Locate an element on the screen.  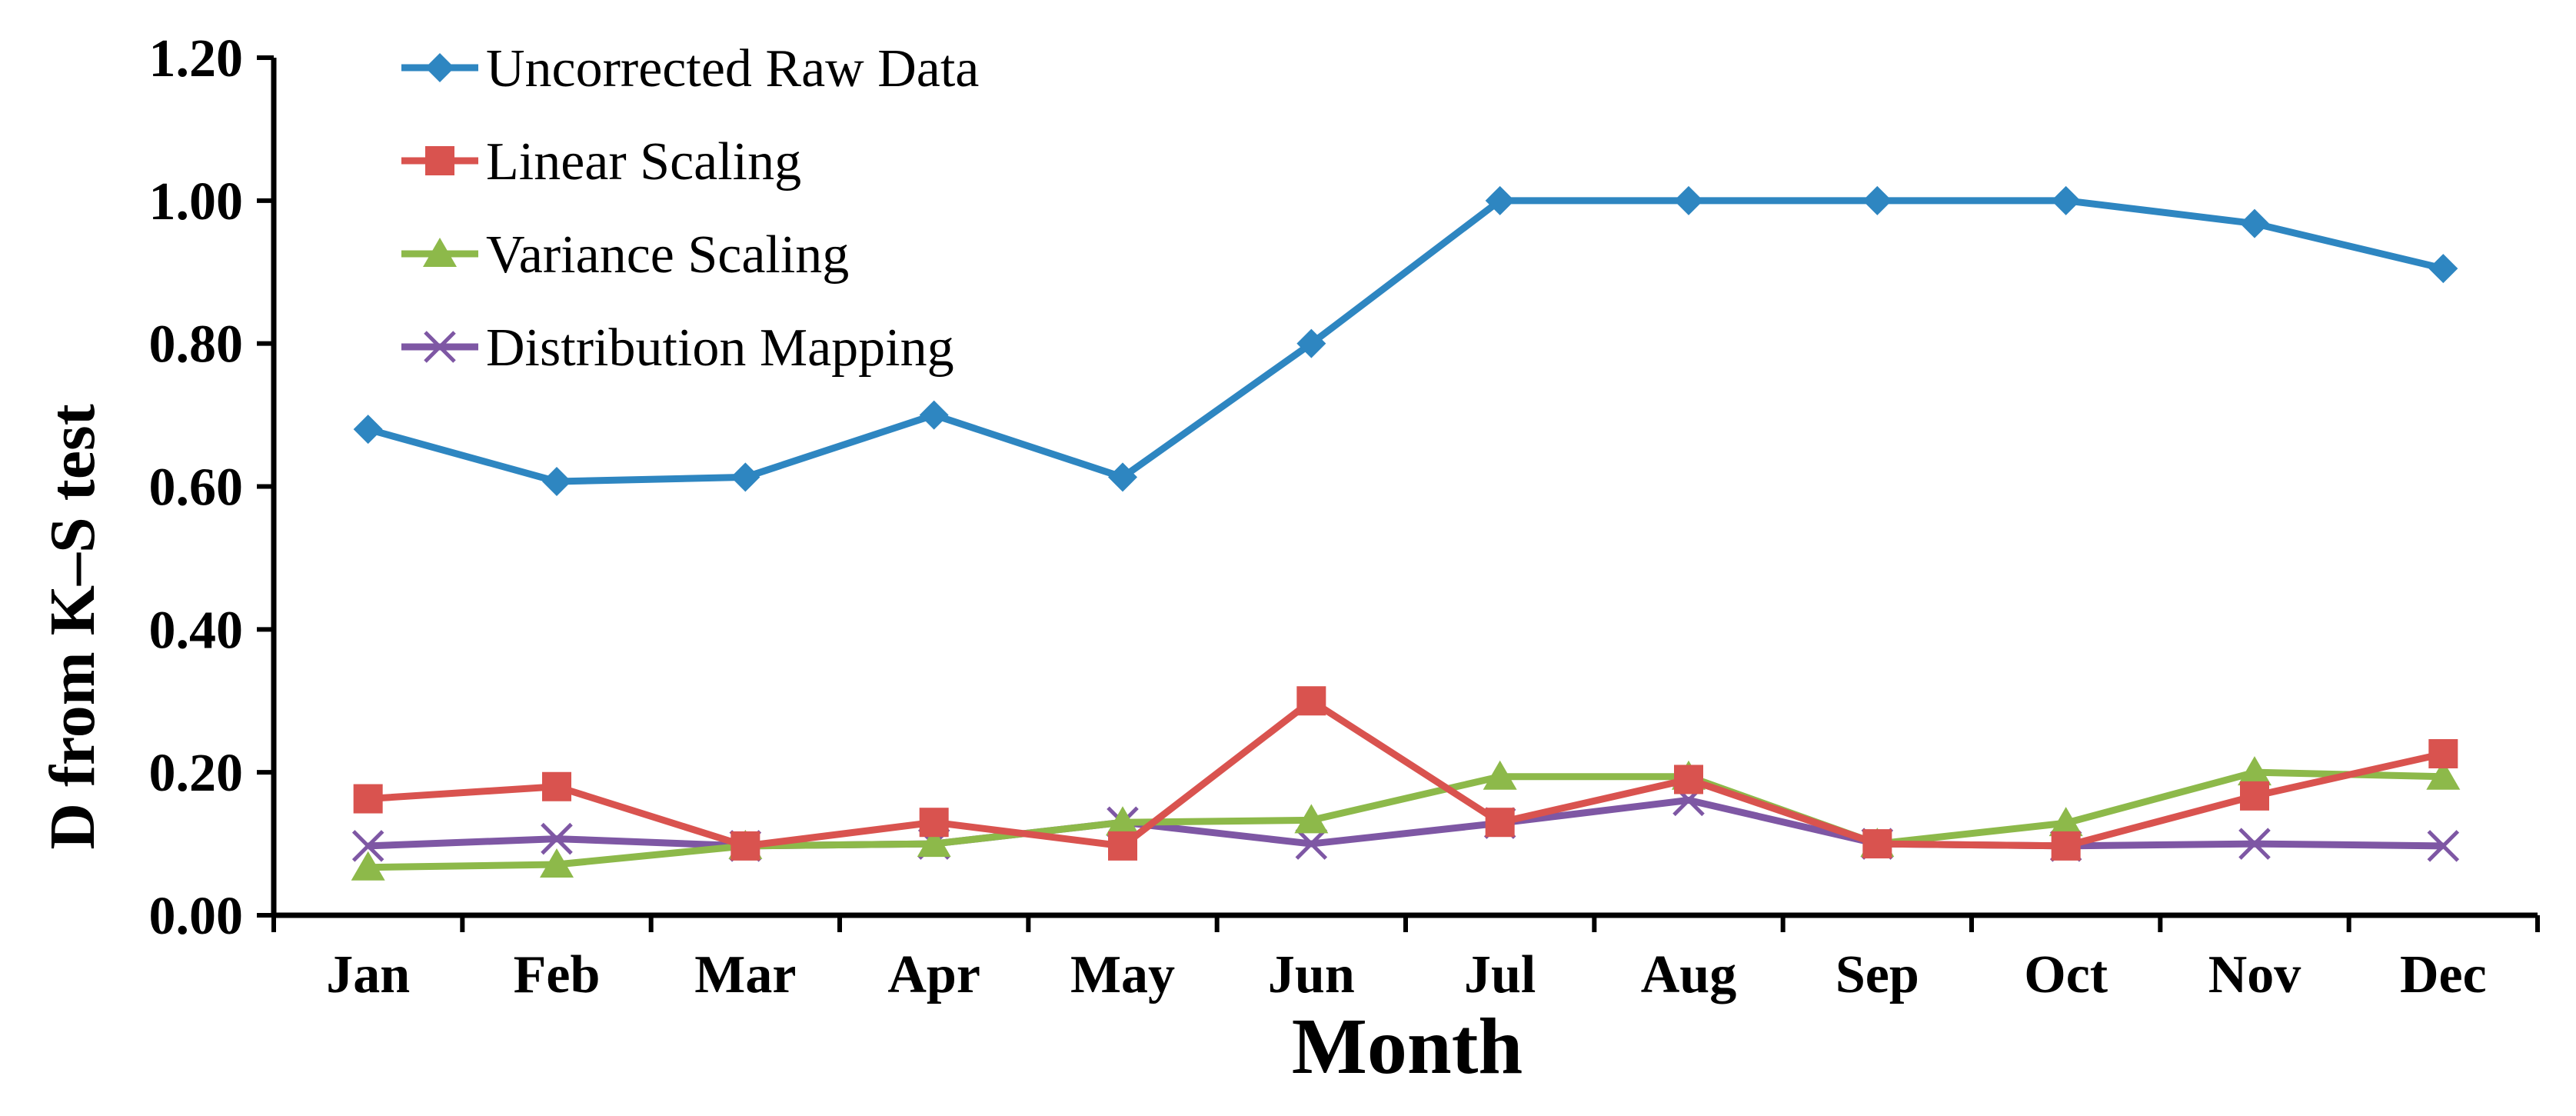
y-tick-label: 0.60 is located at coordinates (197, 488).